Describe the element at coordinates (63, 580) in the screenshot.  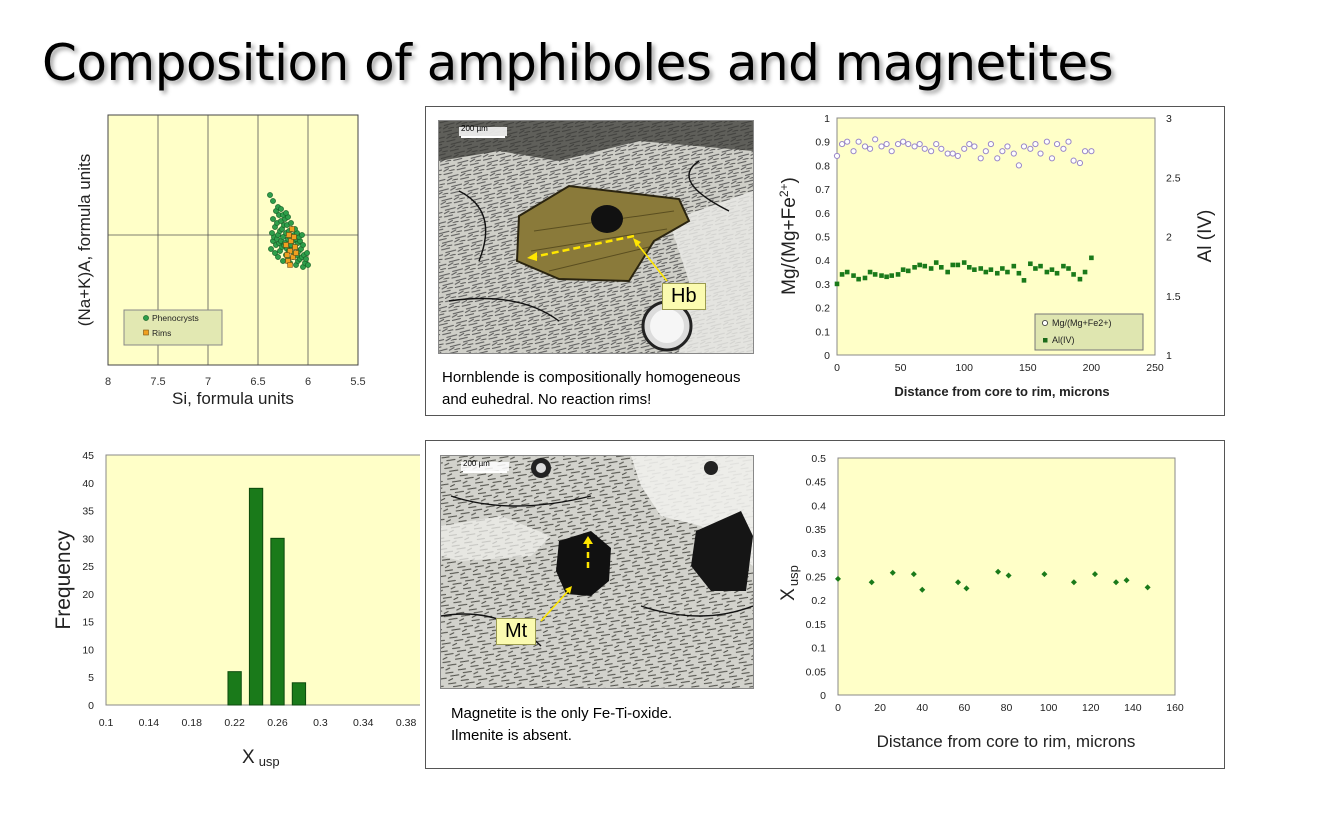
I see `y-axis-label: Frequency` at that location.